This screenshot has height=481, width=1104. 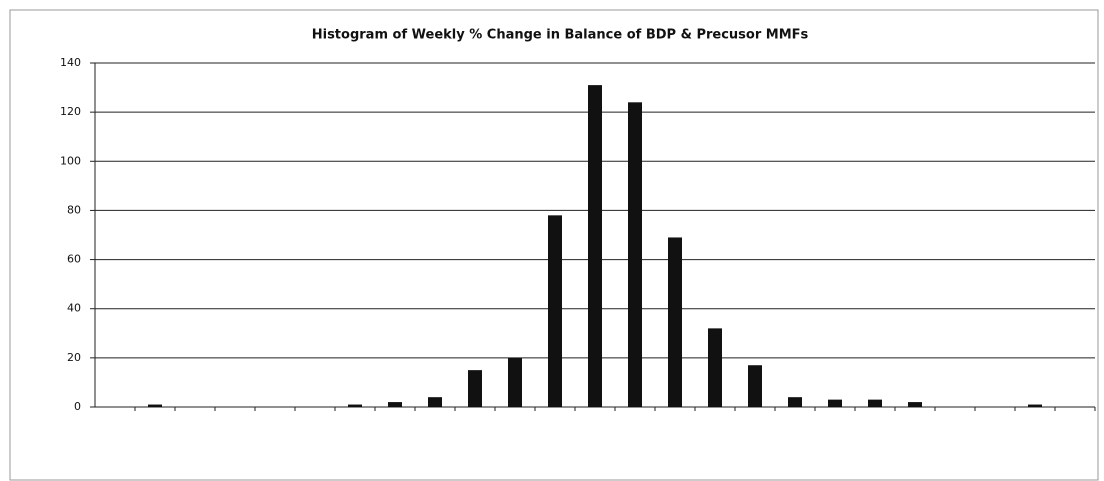 I want to click on y-tick-label: 100, so click(x=70, y=160).